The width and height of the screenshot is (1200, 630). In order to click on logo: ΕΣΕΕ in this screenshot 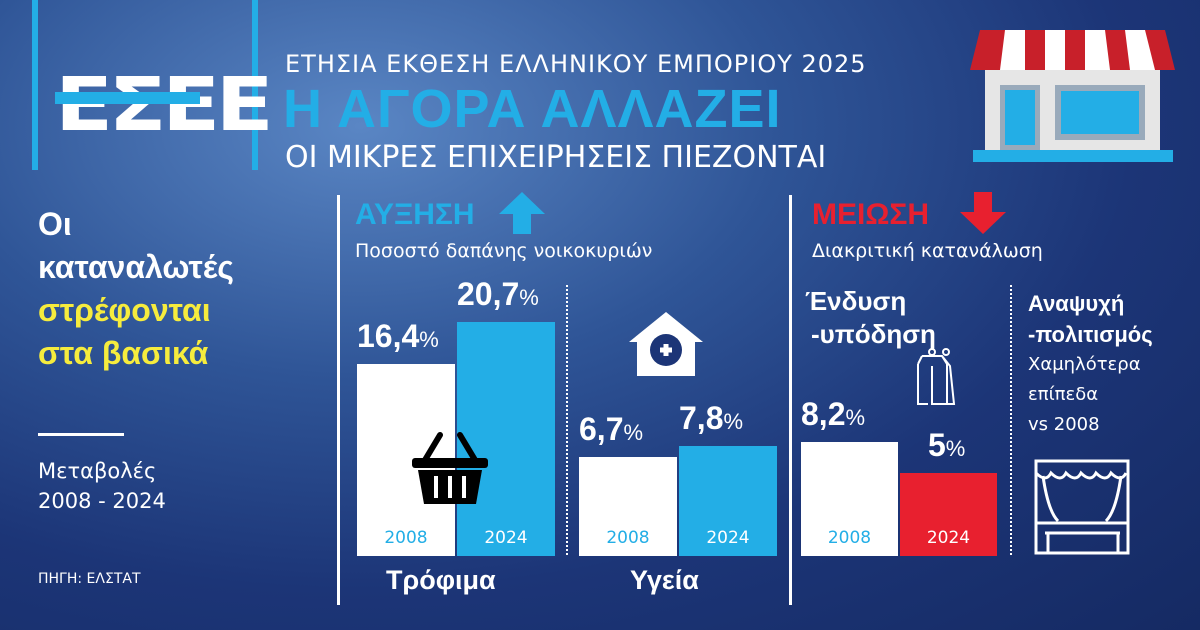, I will do `click(164, 105)`.